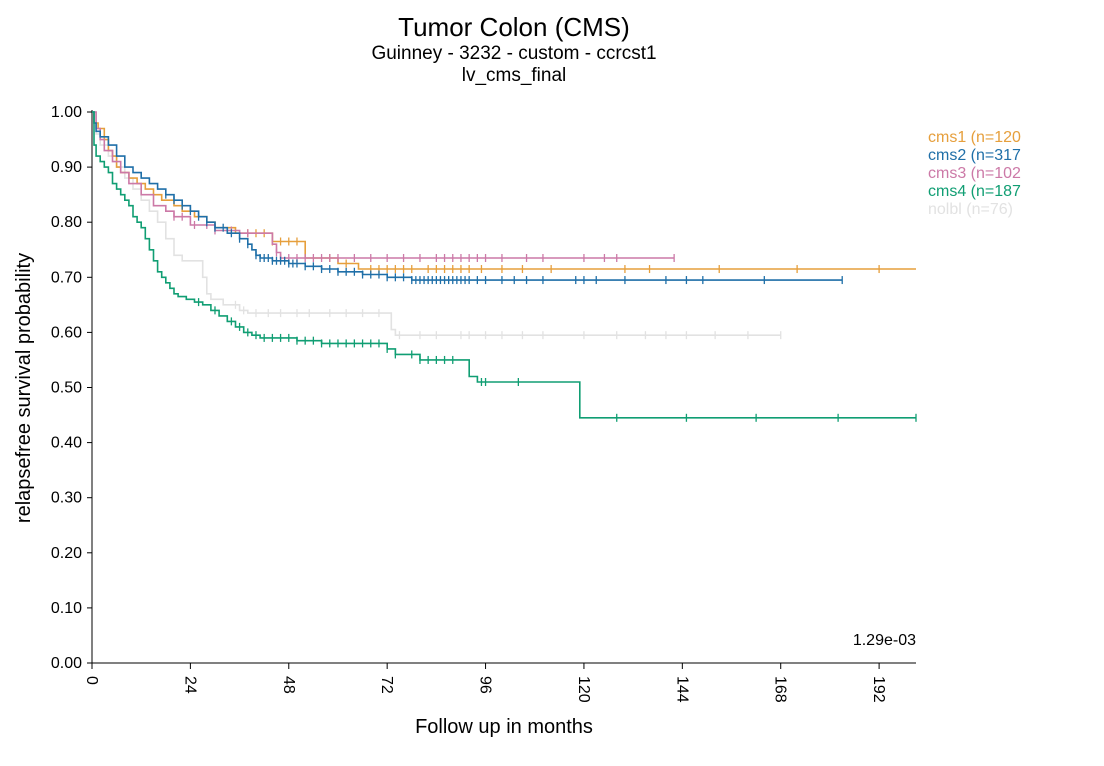  Describe the element at coordinates (780, 689) in the screenshot. I see `x-tick-label: 168` at that location.